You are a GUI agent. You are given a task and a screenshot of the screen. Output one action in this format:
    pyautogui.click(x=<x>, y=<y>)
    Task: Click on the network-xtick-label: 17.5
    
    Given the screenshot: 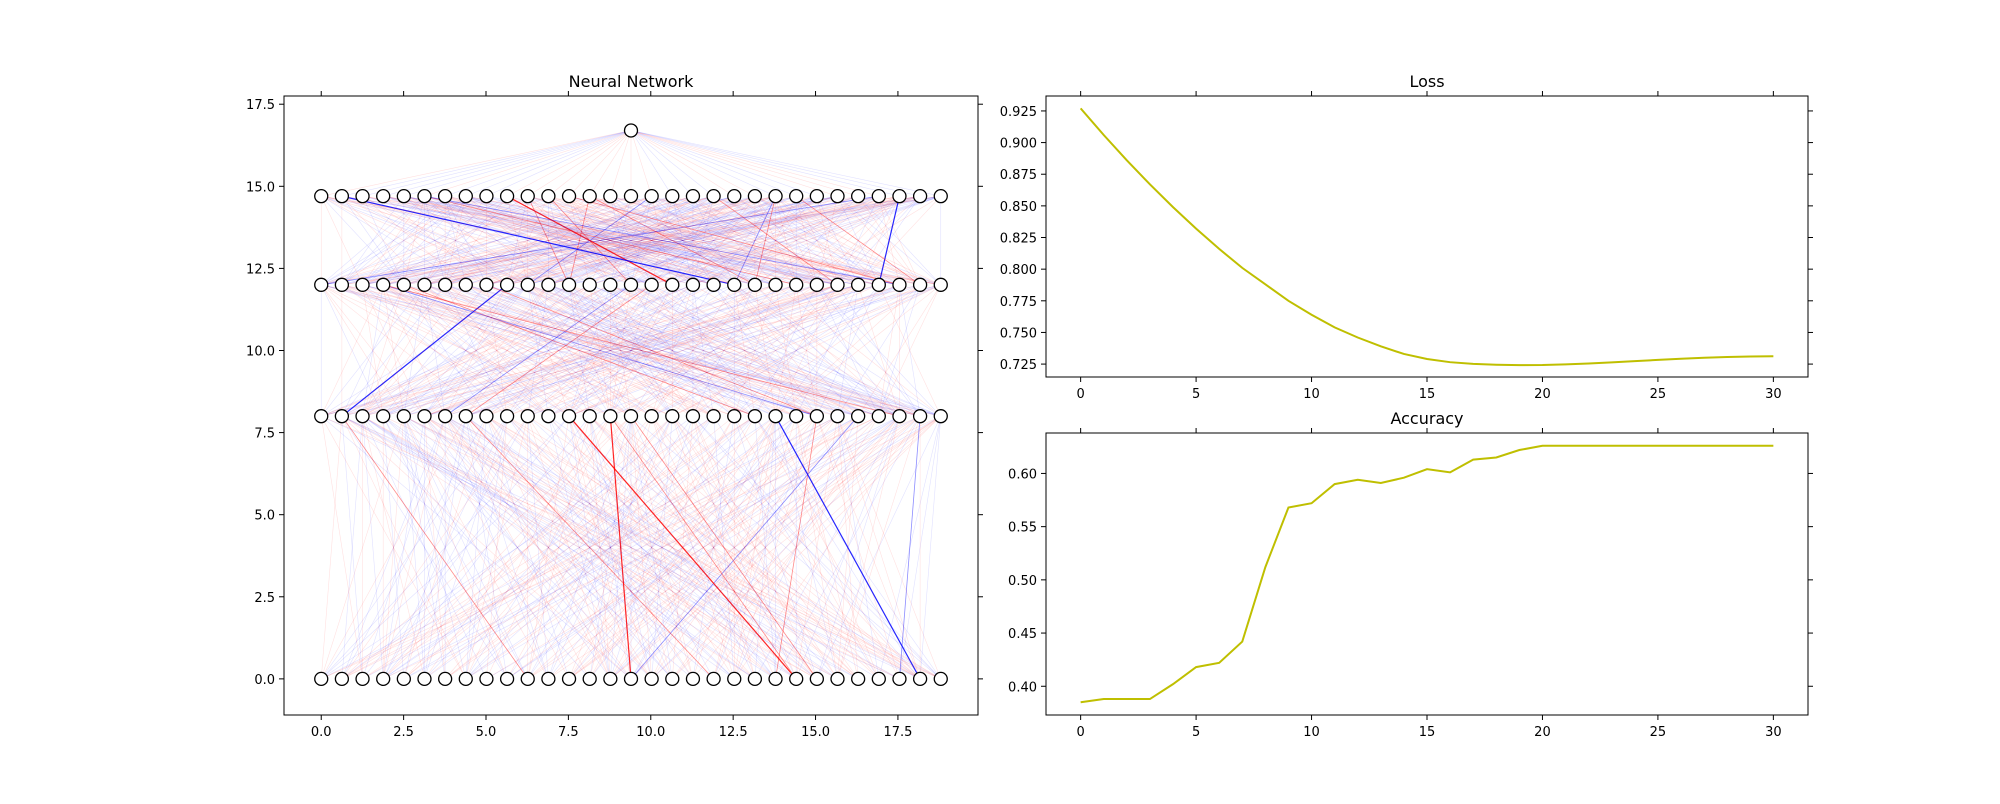 What is the action you would take?
    pyautogui.click(x=897, y=732)
    